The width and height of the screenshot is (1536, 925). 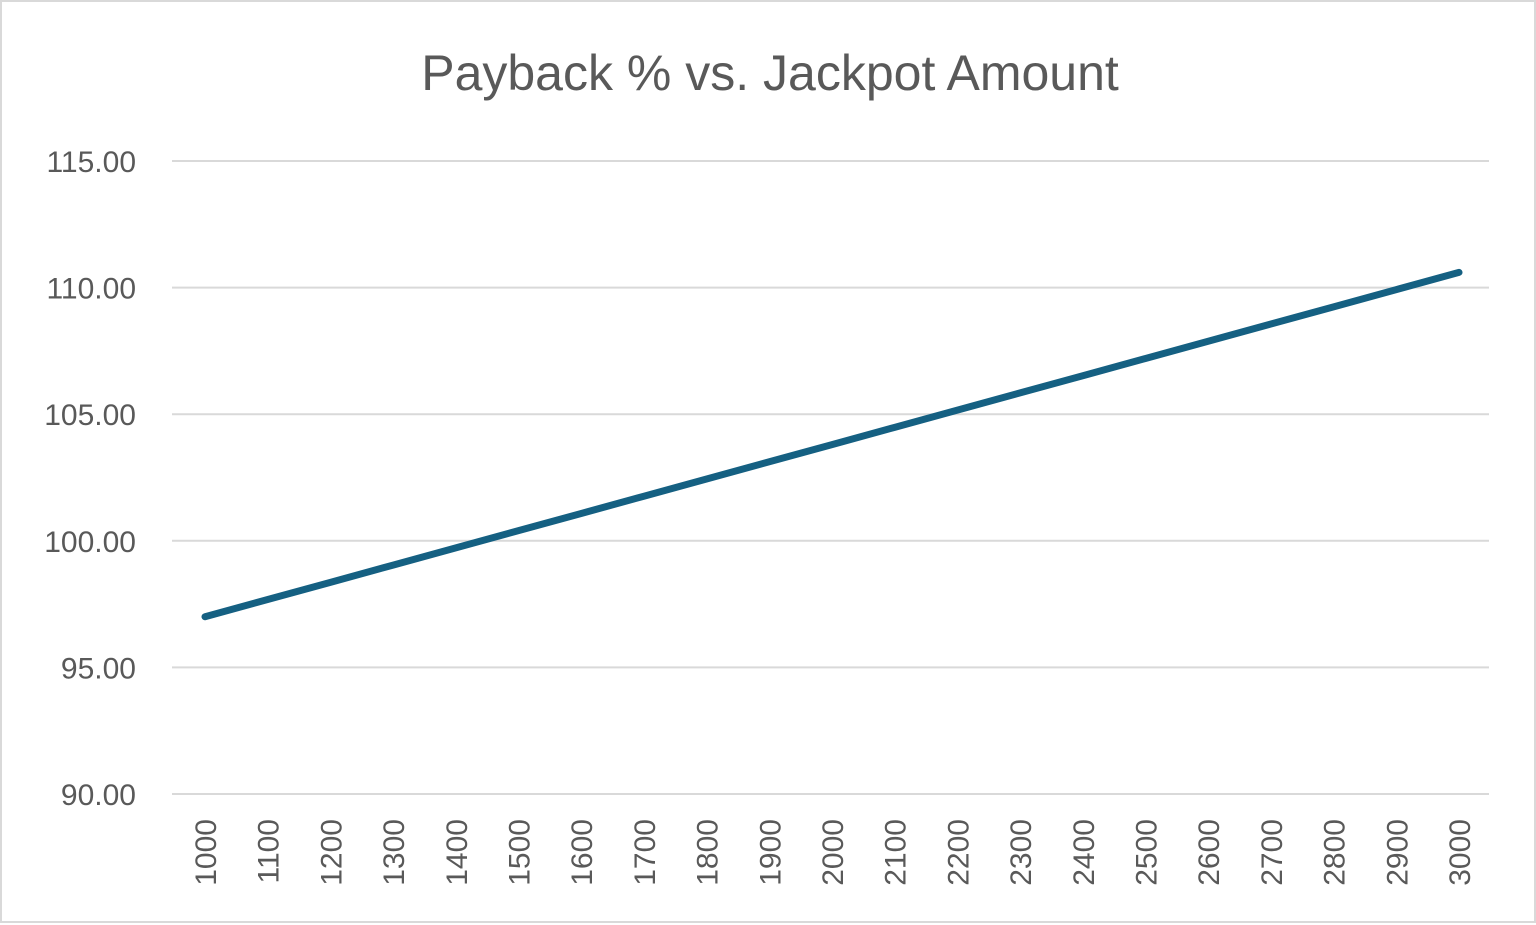 What do you see at coordinates (708, 852) in the screenshot?
I see `x-tick-label: 1800` at bounding box center [708, 852].